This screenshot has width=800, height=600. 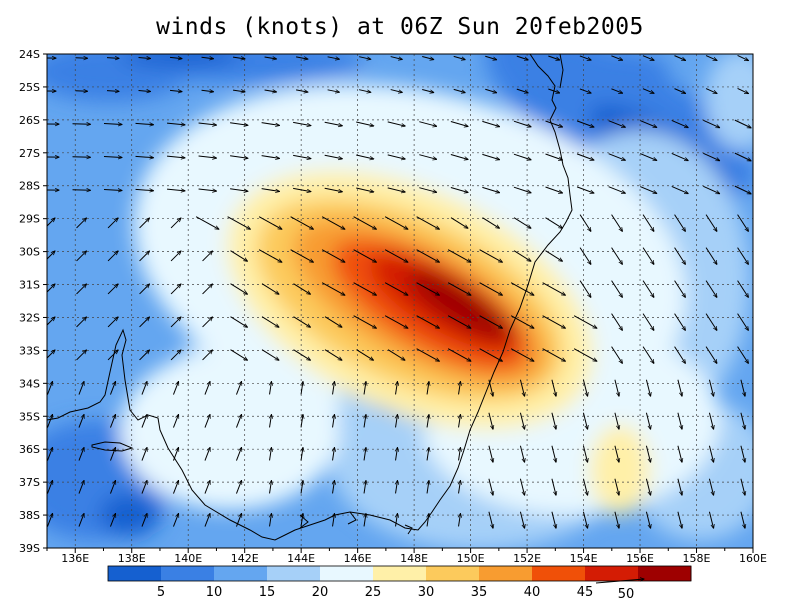 What do you see at coordinates (479, 592) in the screenshot?
I see `colorbar-label: 35` at bounding box center [479, 592].